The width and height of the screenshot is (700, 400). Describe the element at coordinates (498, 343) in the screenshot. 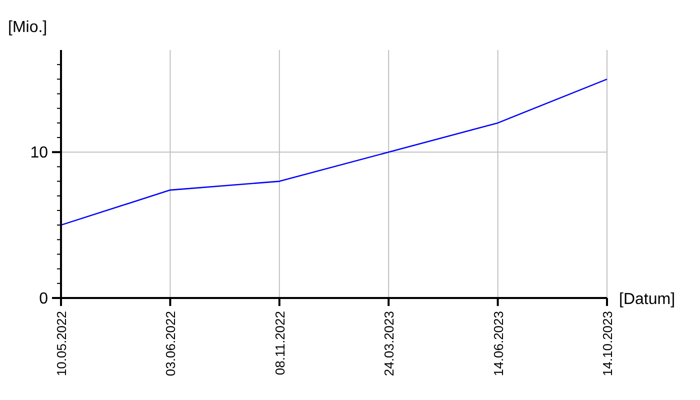

I see `x-tick-label: 14.06.2023` at that location.